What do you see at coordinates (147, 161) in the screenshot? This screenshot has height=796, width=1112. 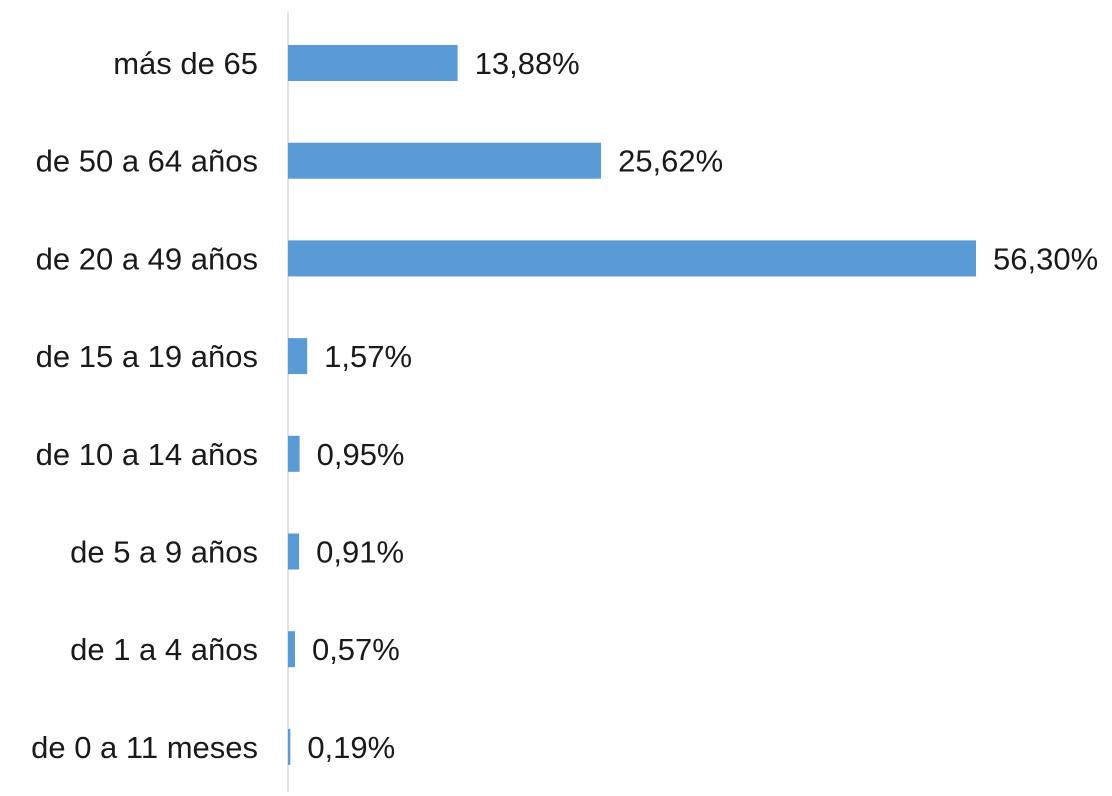 I see `category-label: de 50 a 64 años` at bounding box center [147, 161].